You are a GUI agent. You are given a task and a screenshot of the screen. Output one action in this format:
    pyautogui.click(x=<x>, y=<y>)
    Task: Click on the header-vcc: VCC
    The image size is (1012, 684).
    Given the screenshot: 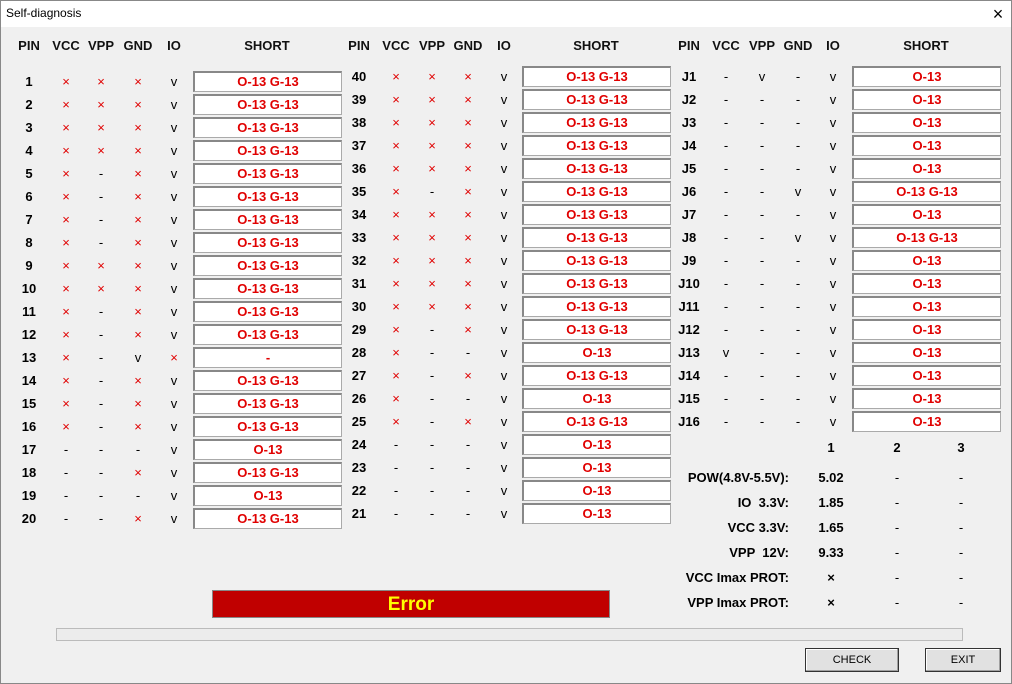 What is the action you would take?
    pyautogui.click(x=726, y=45)
    